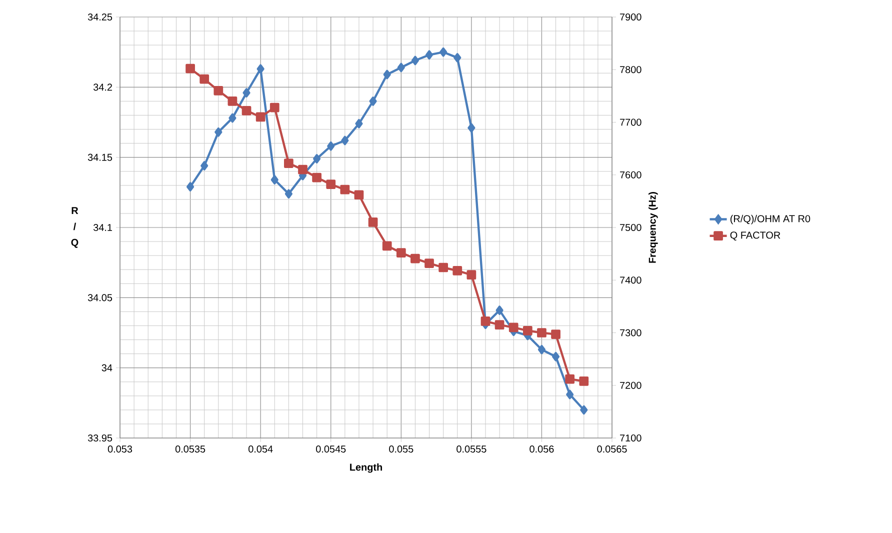 Image resolution: width=892 pixels, height=533 pixels. Describe the element at coordinates (542, 449) in the screenshot. I see `x-tick-label: 0.056` at that location.